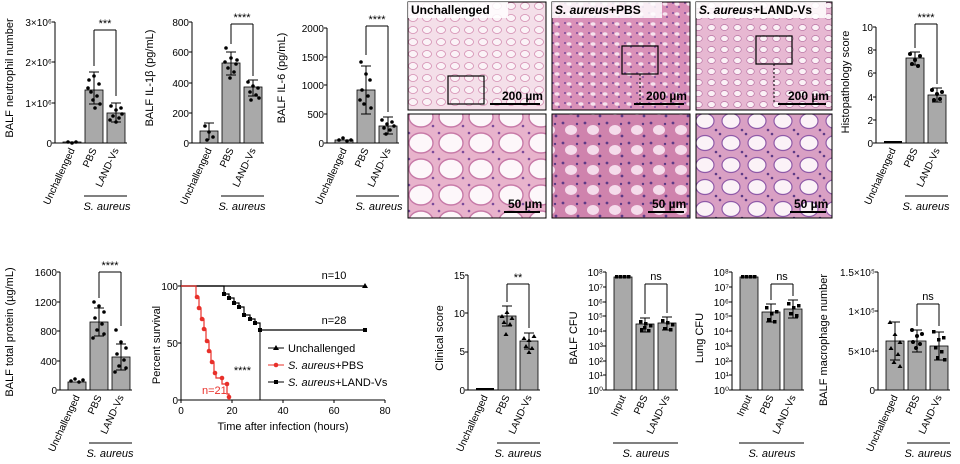 This screenshot has height=464, width=960. Describe the element at coordinates (861, 352) in the screenshot. I see `tick-label-y: 5×10⁴` at that location.